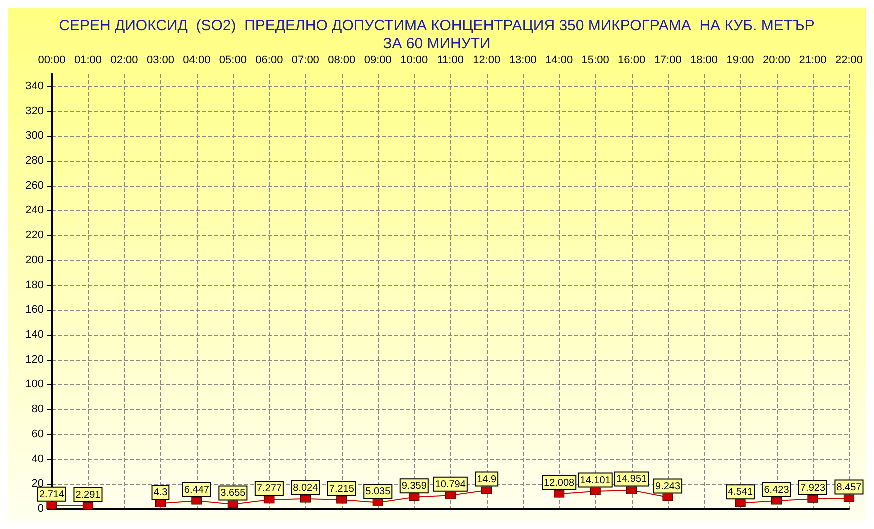 This screenshot has height=529, width=874. What do you see at coordinates (52, 494) in the screenshot?
I see `data-label: 2.714` at bounding box center [52, 494].